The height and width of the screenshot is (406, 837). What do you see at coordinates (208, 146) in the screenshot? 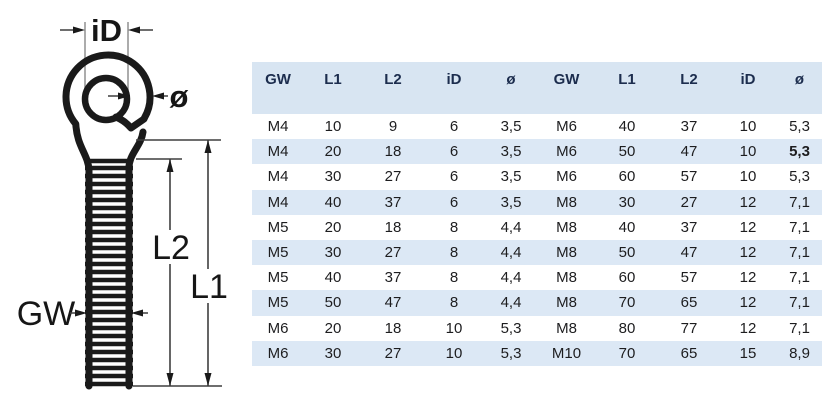
I see `l1-top-arrow-icon` at bounding box center [208, 146].